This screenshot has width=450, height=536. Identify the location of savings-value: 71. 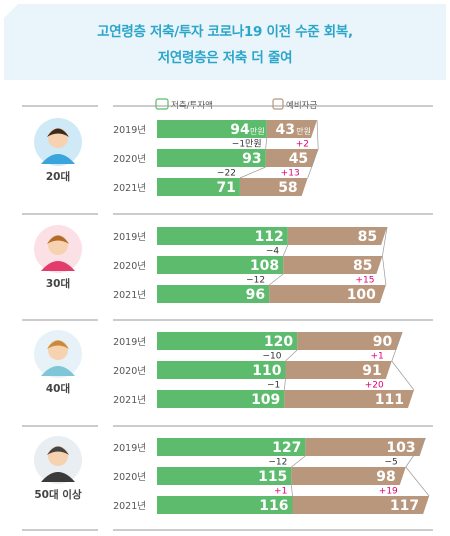
(225, 188).